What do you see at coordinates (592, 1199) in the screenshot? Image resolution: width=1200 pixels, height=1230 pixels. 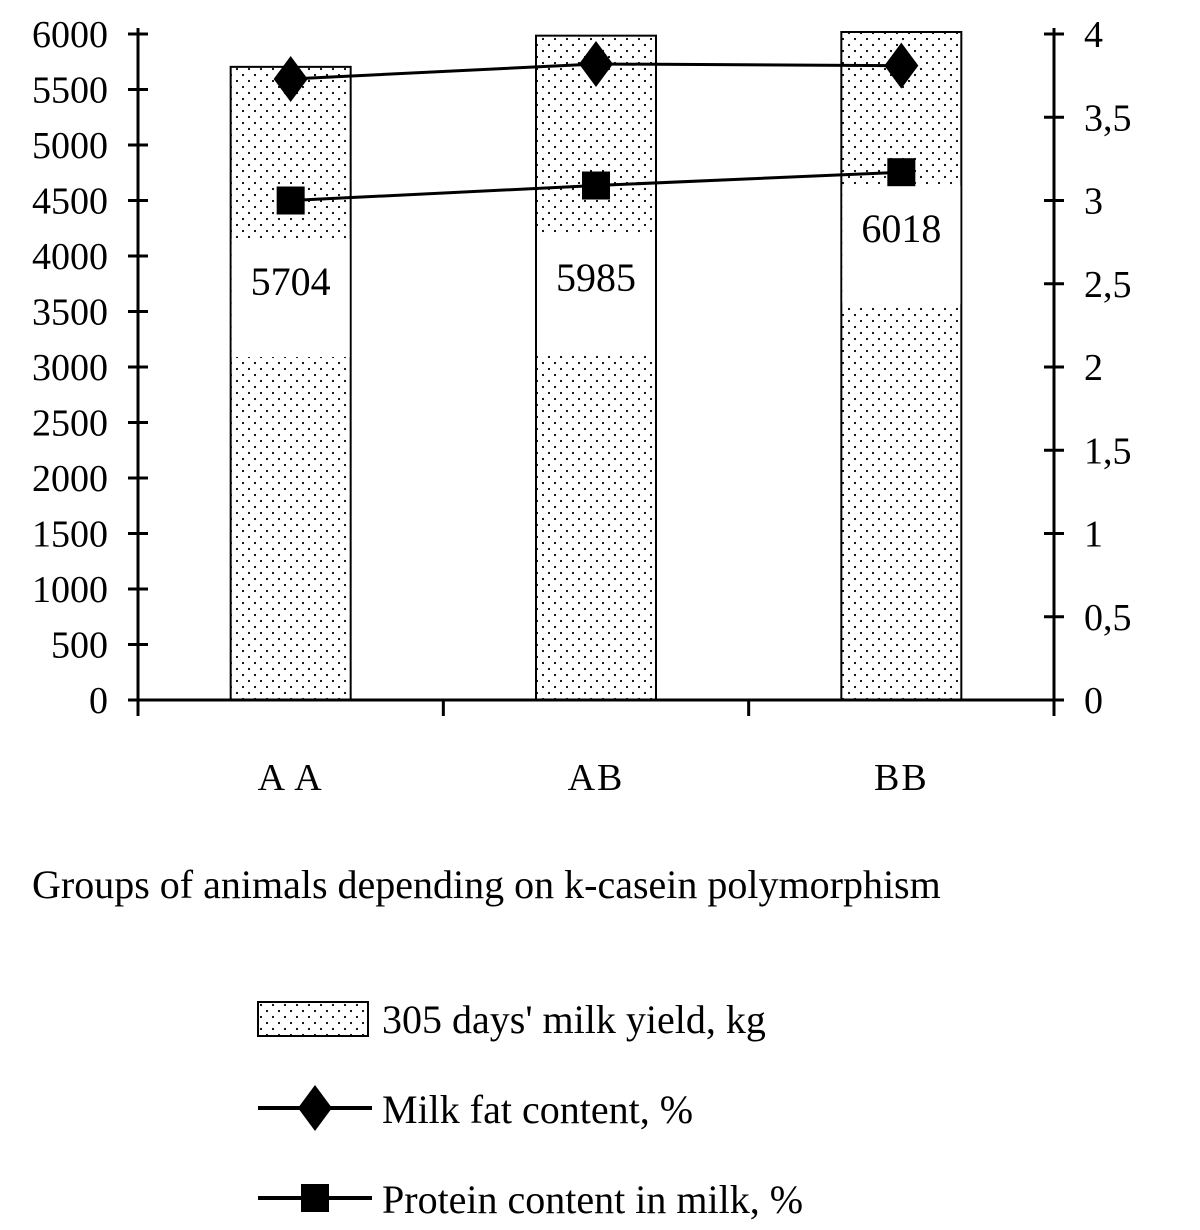 I see `legend-label: Protein content in milk, %` at bounding box center [592, 1199].